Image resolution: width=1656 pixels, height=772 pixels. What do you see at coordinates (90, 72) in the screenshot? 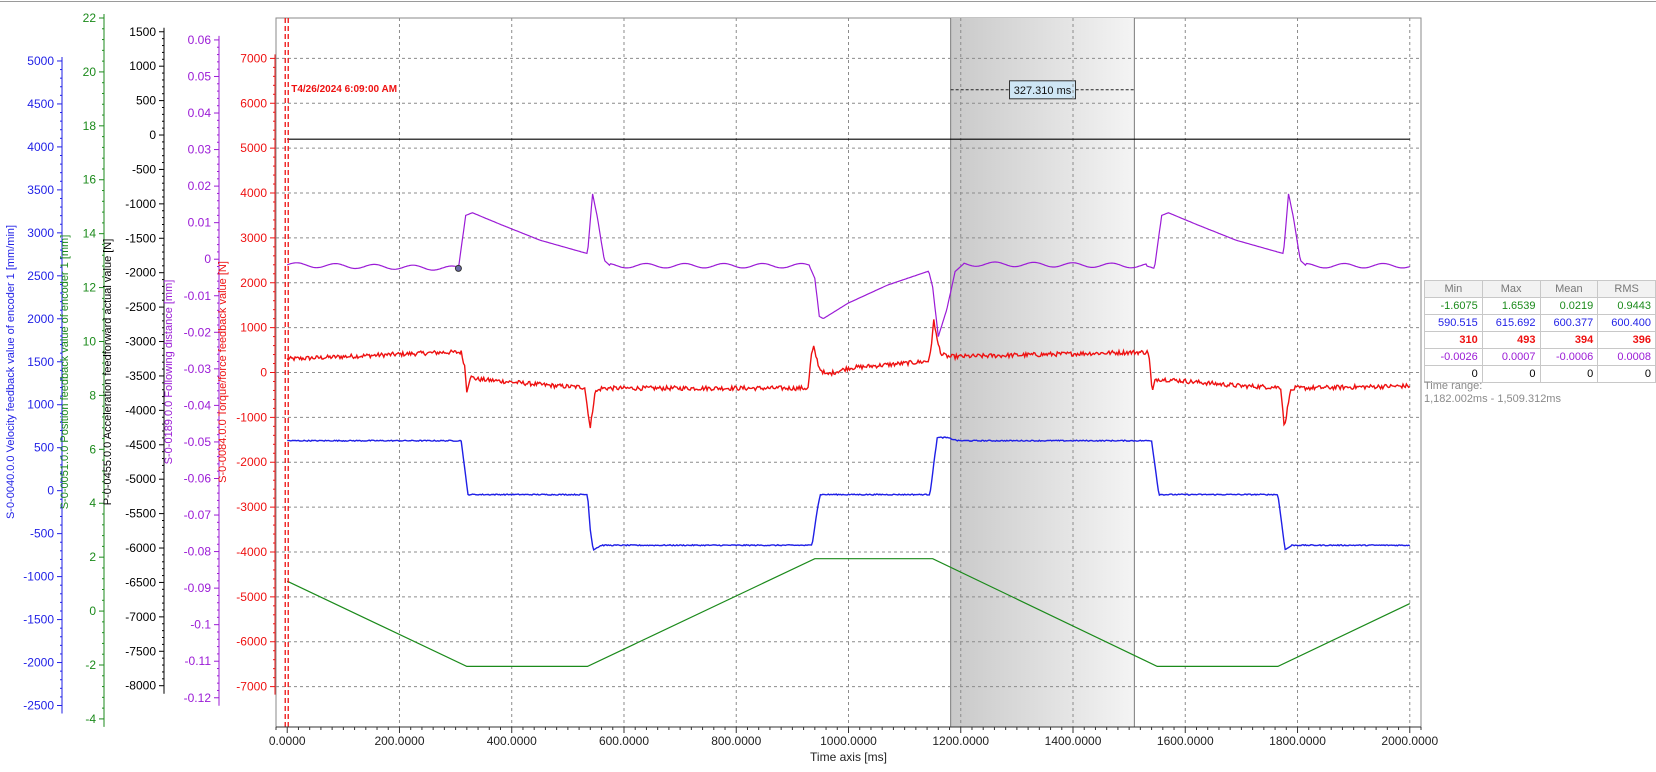
I see `y-tick-label: 20` at bounding box center [90, 72].